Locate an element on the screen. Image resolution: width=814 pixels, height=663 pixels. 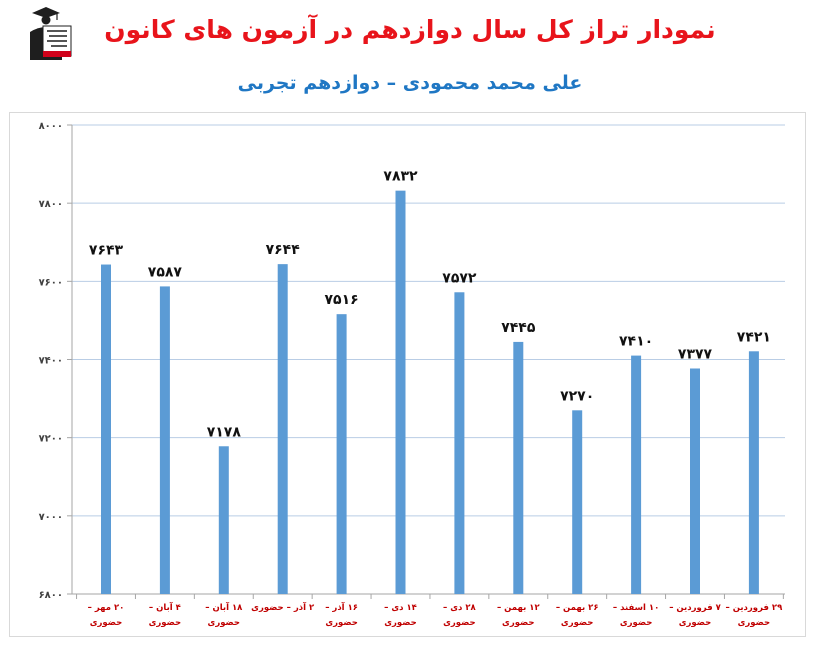
bar-value-label: ۷۵۷۲ is located at coordinates (459, 278).